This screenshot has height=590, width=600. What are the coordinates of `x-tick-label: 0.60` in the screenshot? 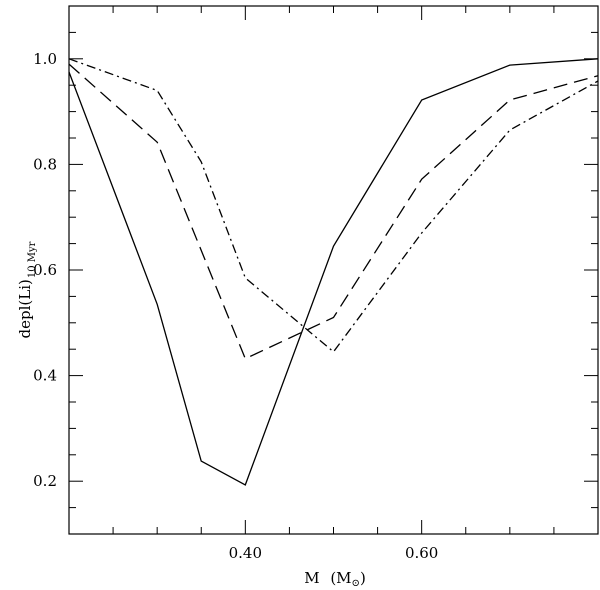 It's located at (421, 553).